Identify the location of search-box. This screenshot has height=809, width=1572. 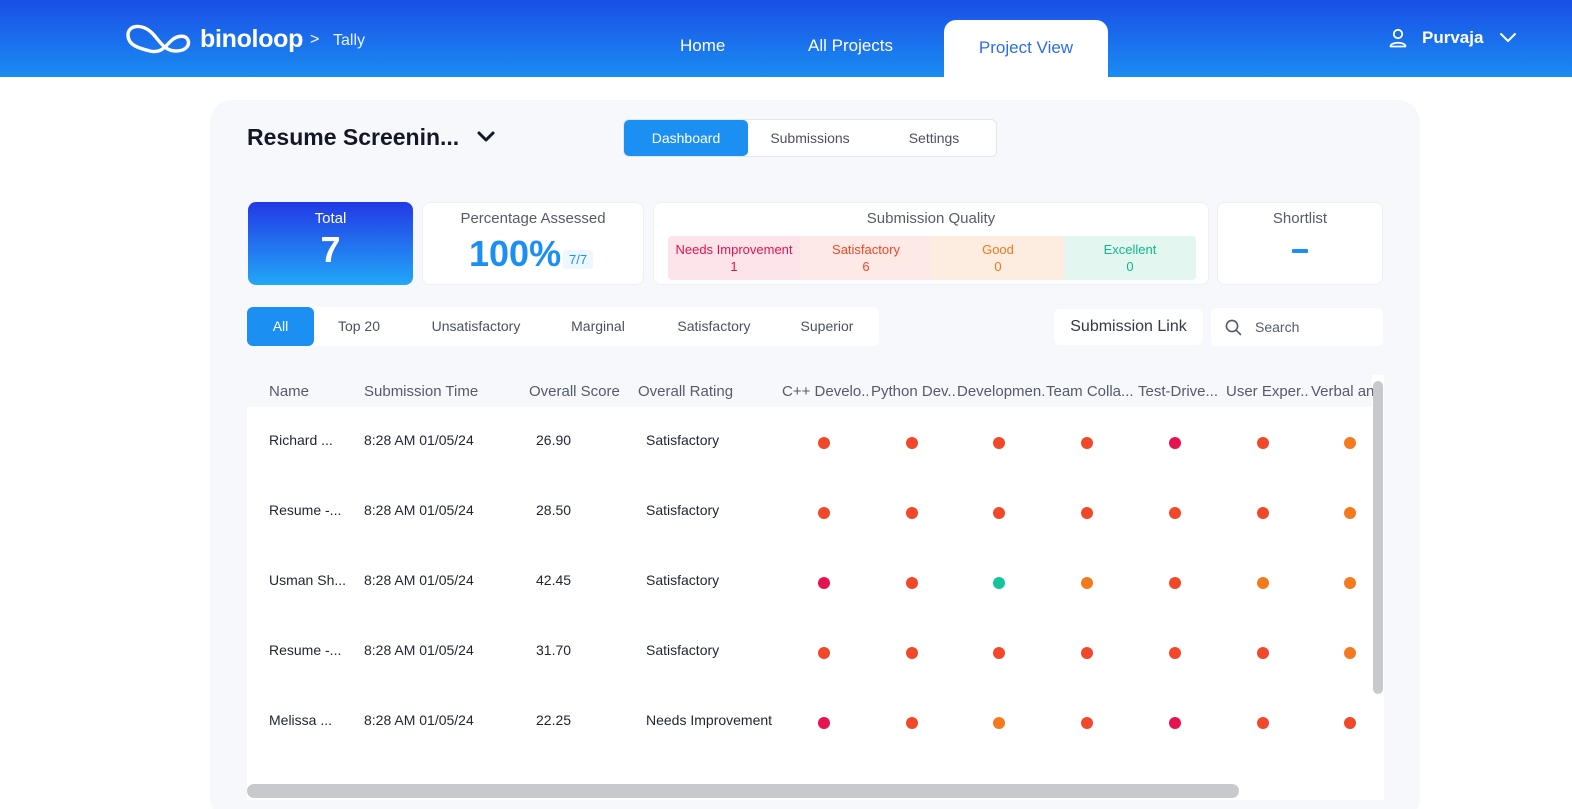
(1297, 327).